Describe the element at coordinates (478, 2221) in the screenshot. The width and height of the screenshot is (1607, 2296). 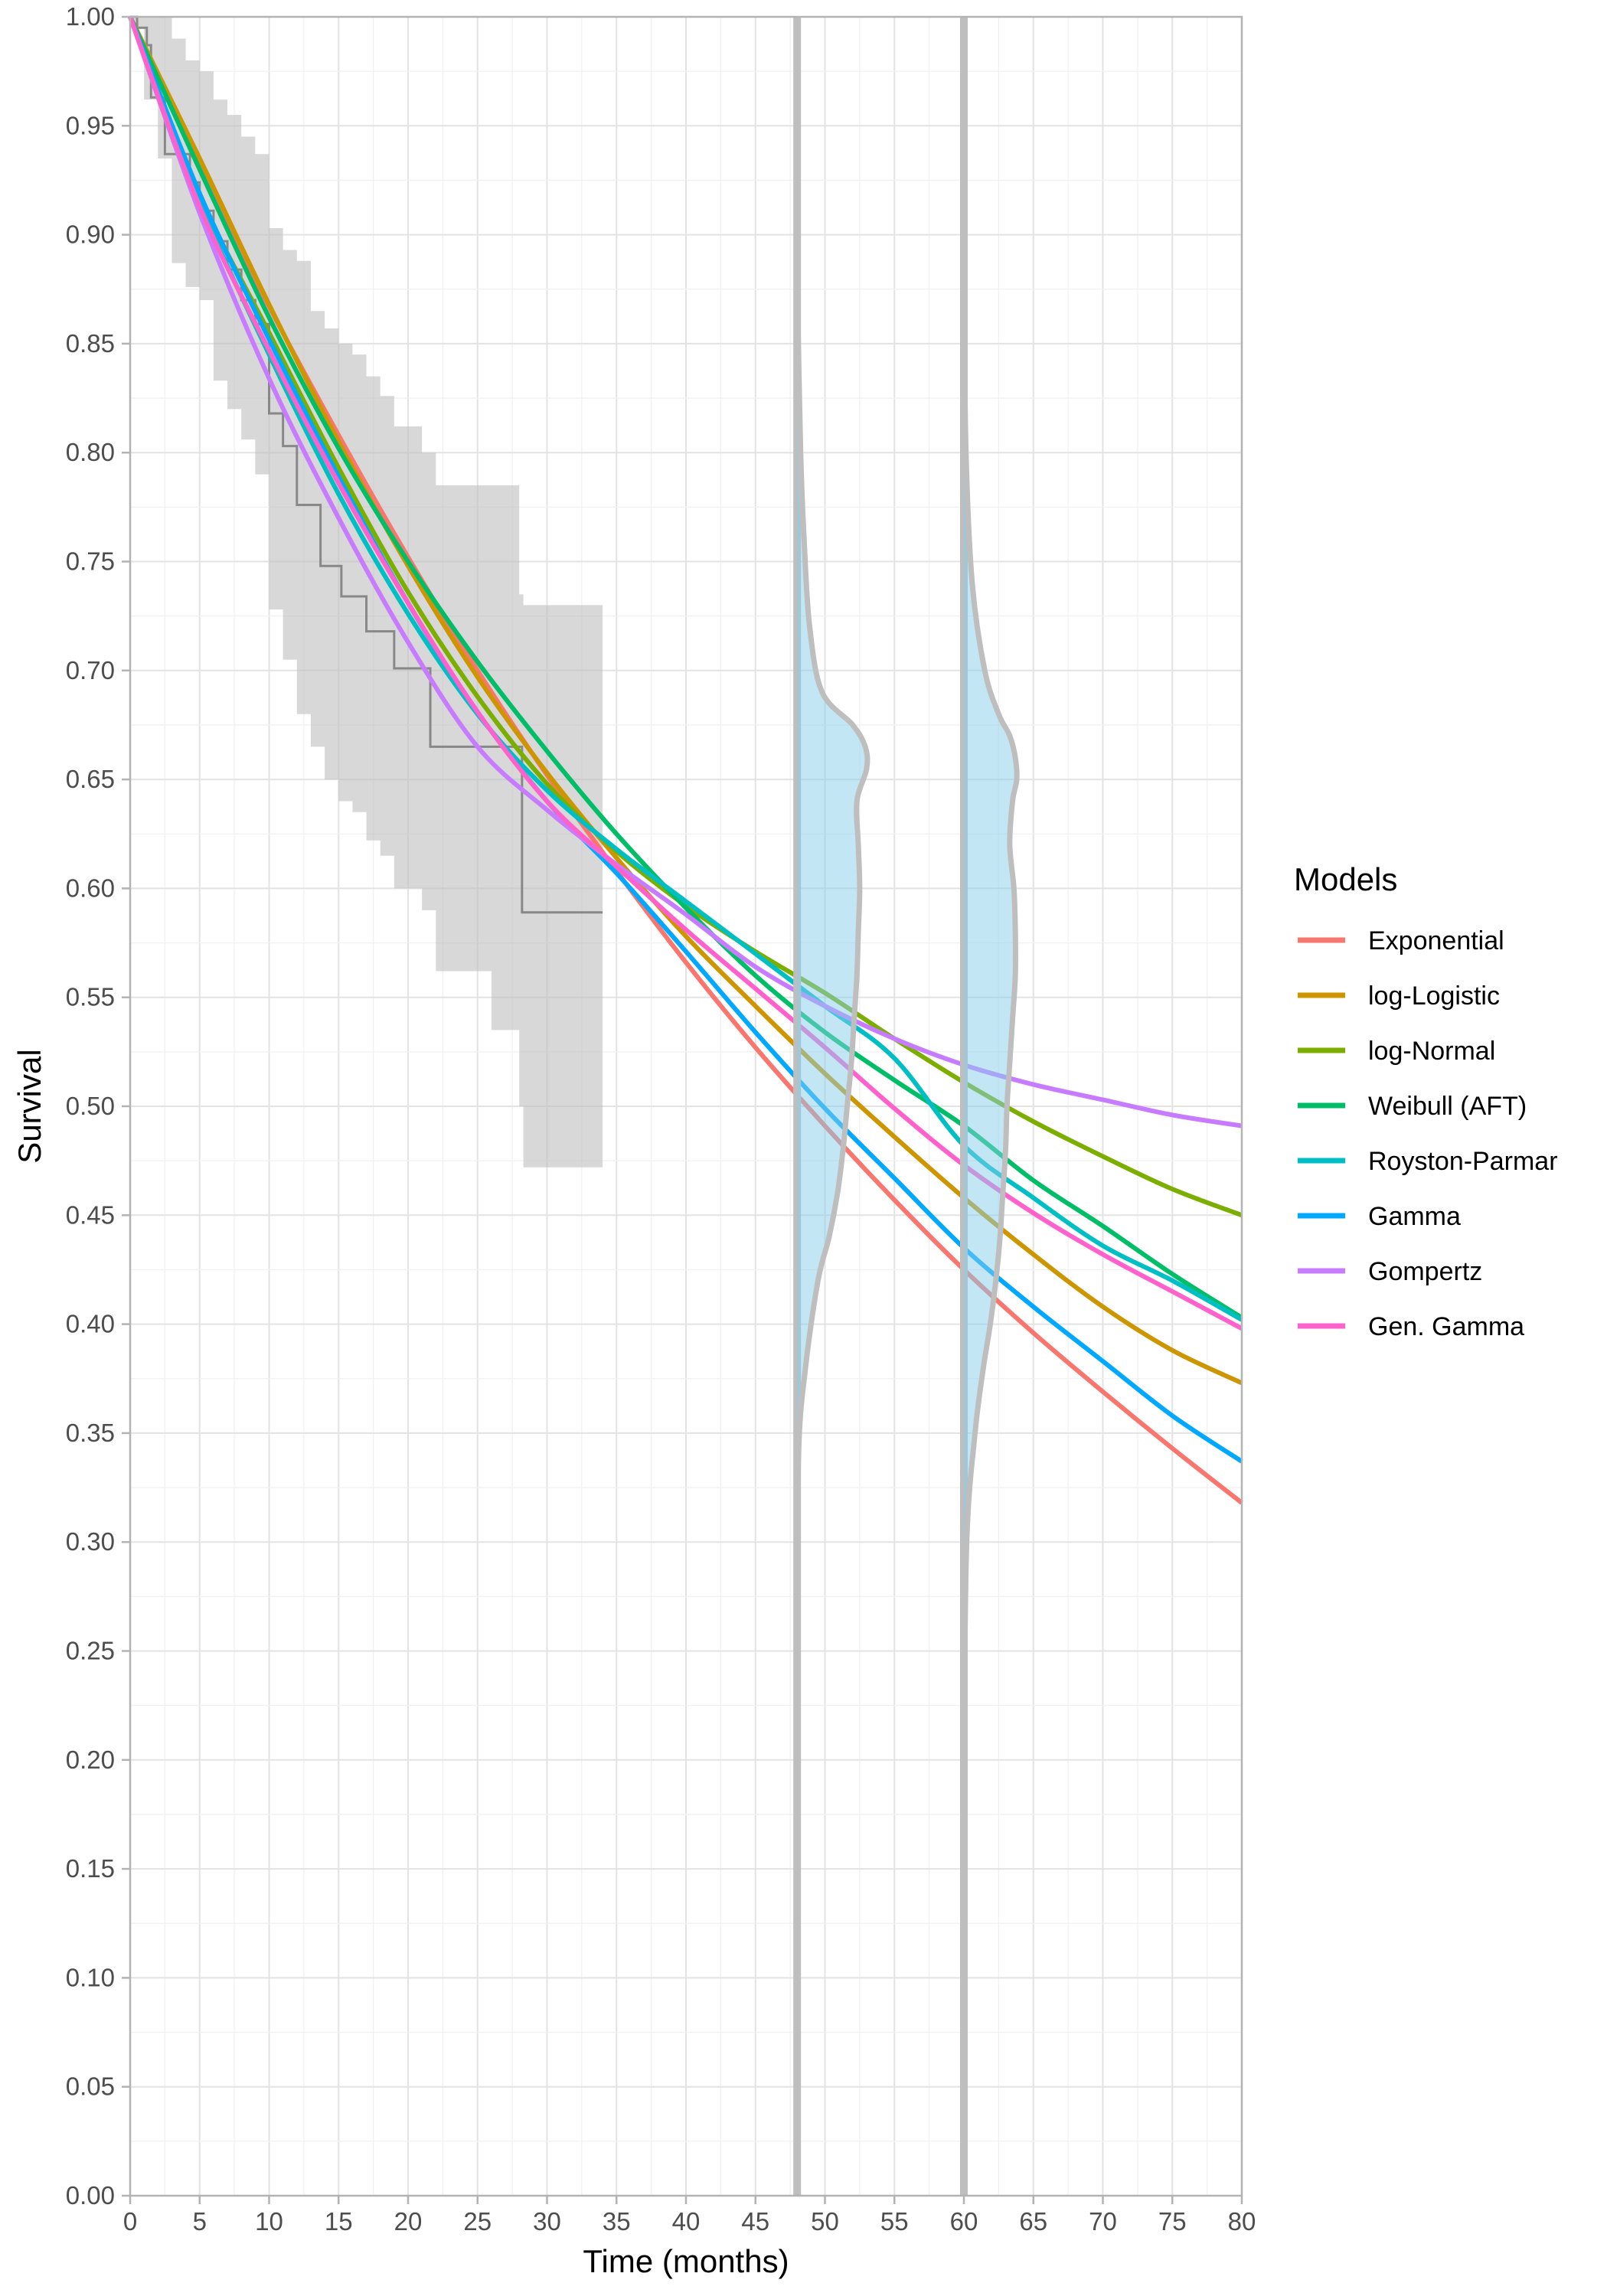
I see `x-tick-label: 25` at that location.